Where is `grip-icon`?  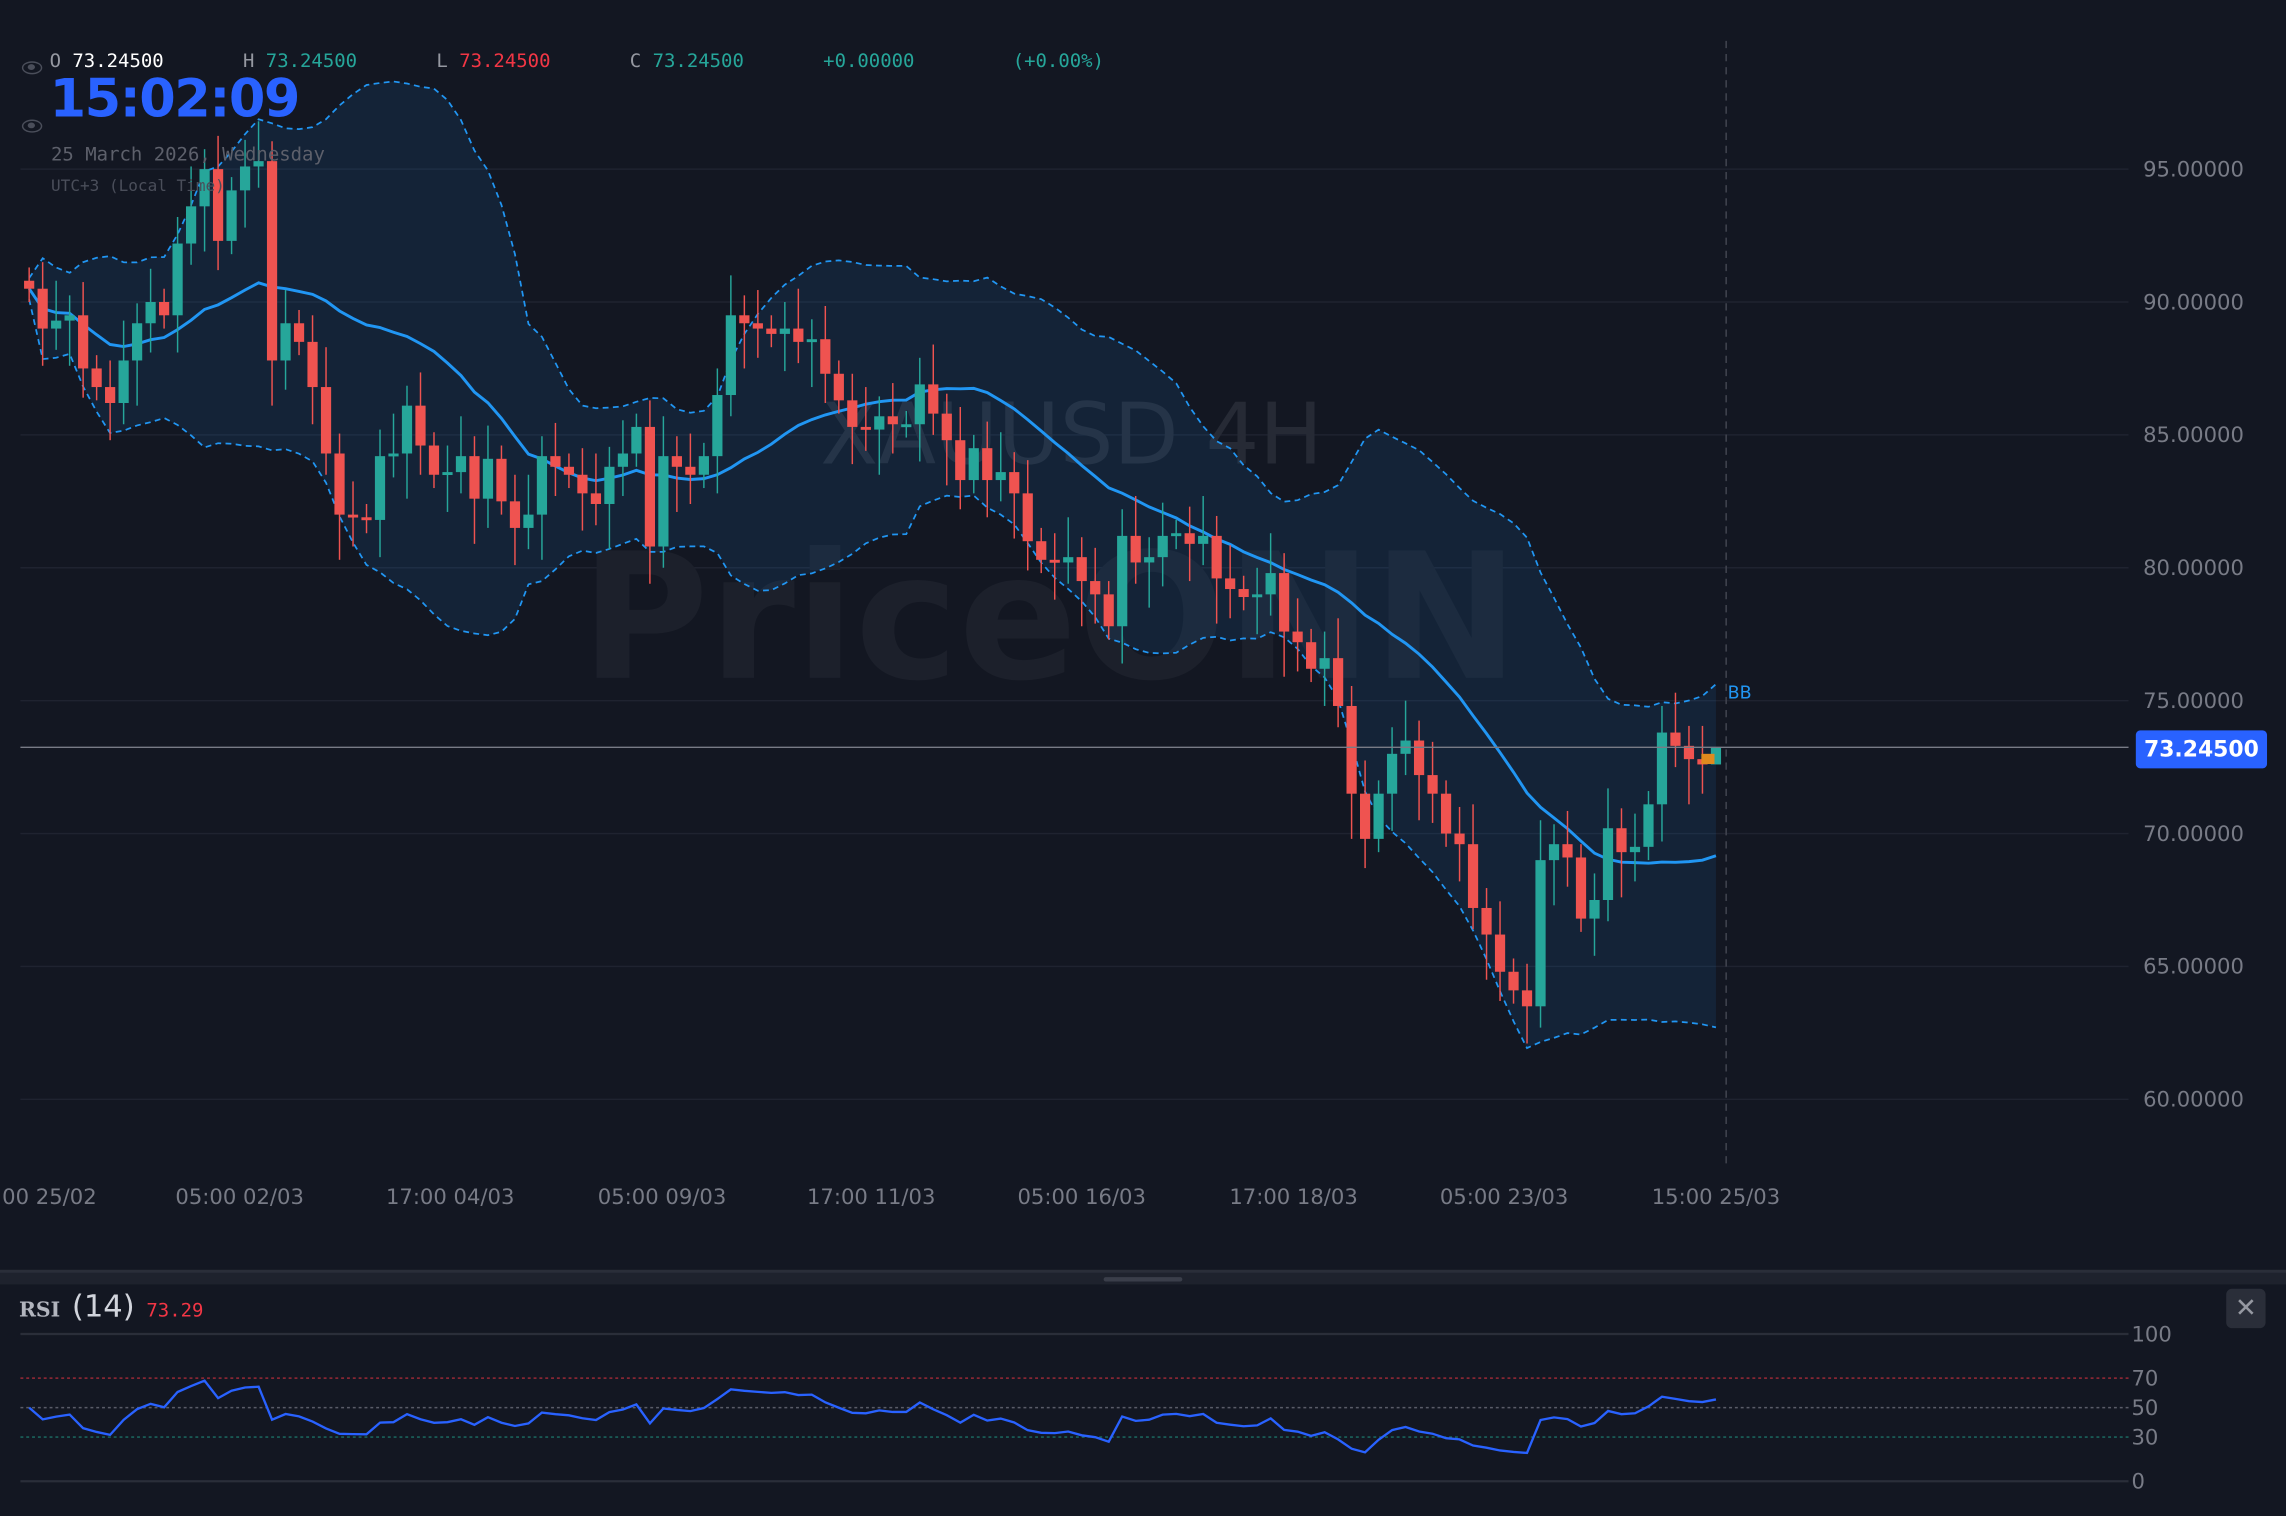 grip-icon is located at coordinates (1143, 1279).